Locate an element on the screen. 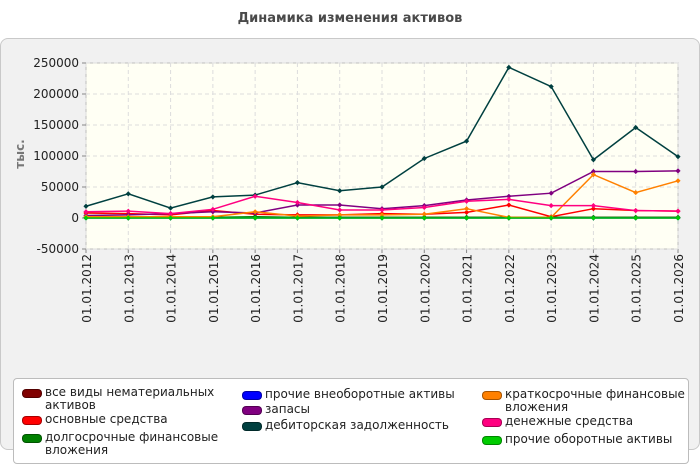 Image resolution: width=700 pixels, height=464 pixels. x-tick-label: 01.01.2022 is located at coordinates (510, 288).